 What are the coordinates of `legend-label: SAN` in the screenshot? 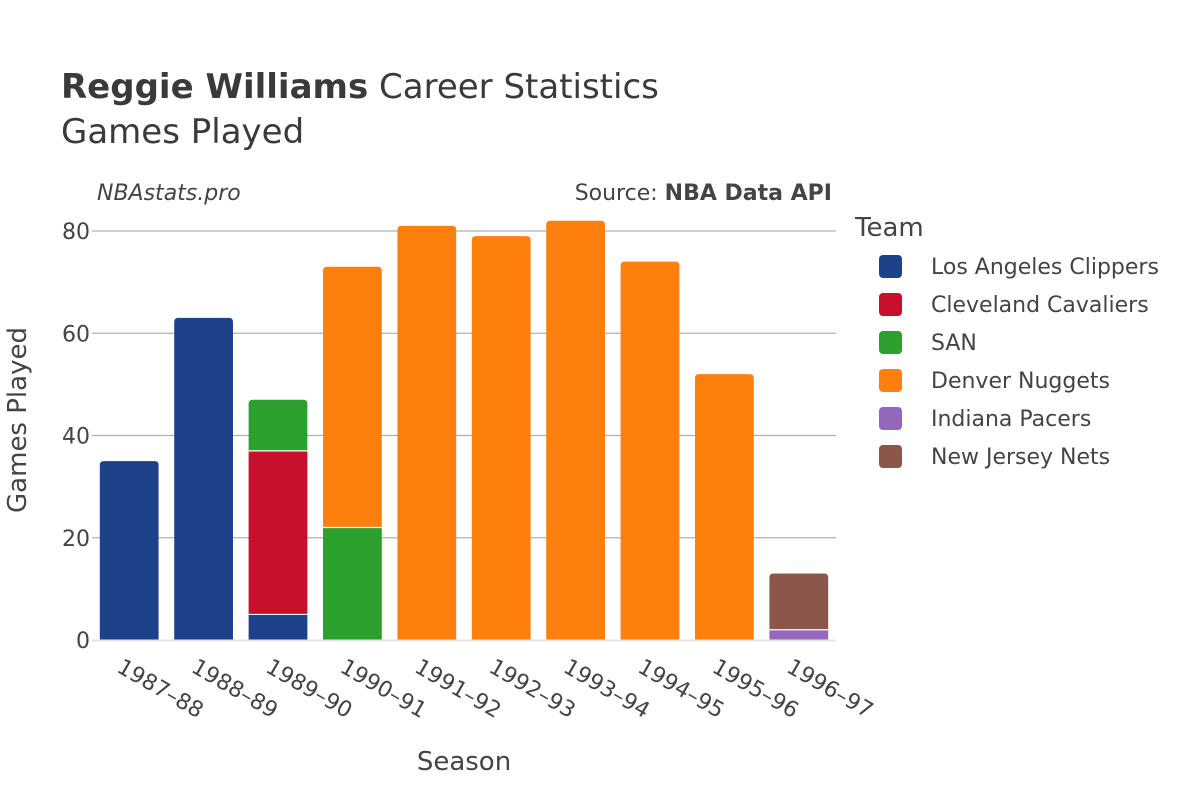 It's located at (954, 343).